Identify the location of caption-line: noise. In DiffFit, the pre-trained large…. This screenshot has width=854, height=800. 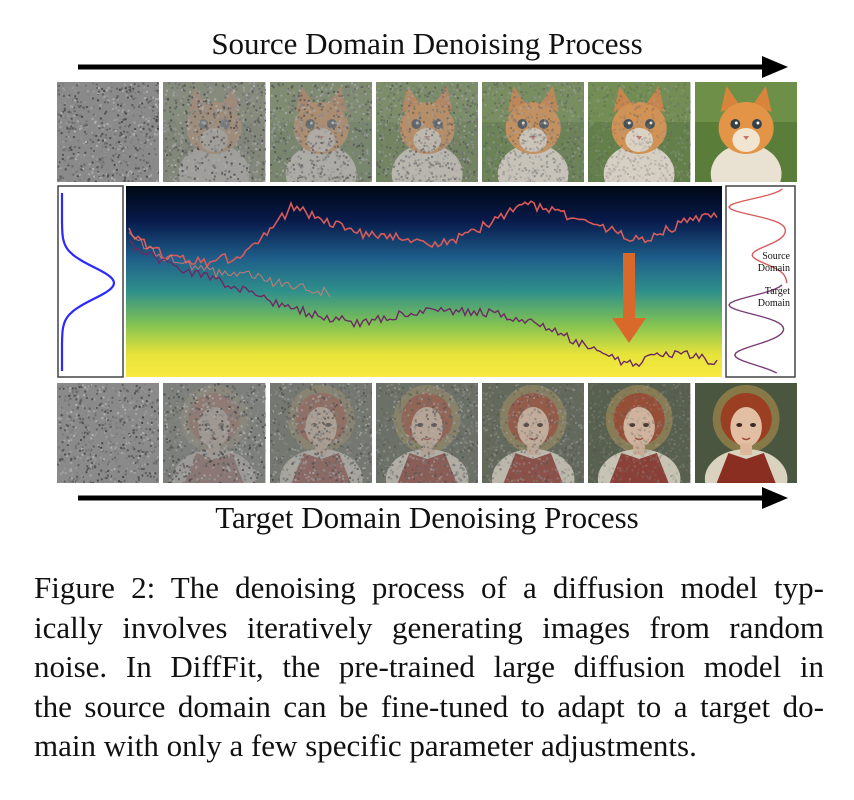
(429, 666).